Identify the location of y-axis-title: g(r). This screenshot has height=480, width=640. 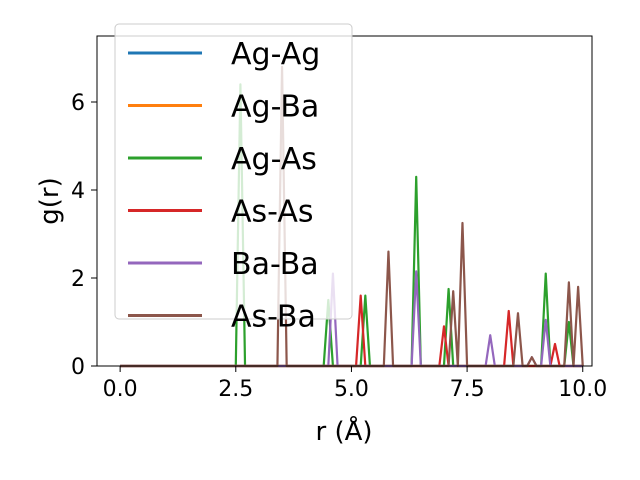
(50, 200).